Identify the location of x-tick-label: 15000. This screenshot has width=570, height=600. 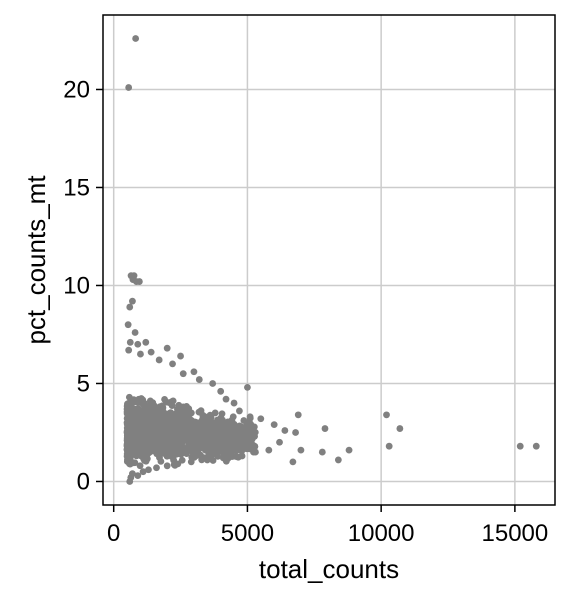
(515, 533).